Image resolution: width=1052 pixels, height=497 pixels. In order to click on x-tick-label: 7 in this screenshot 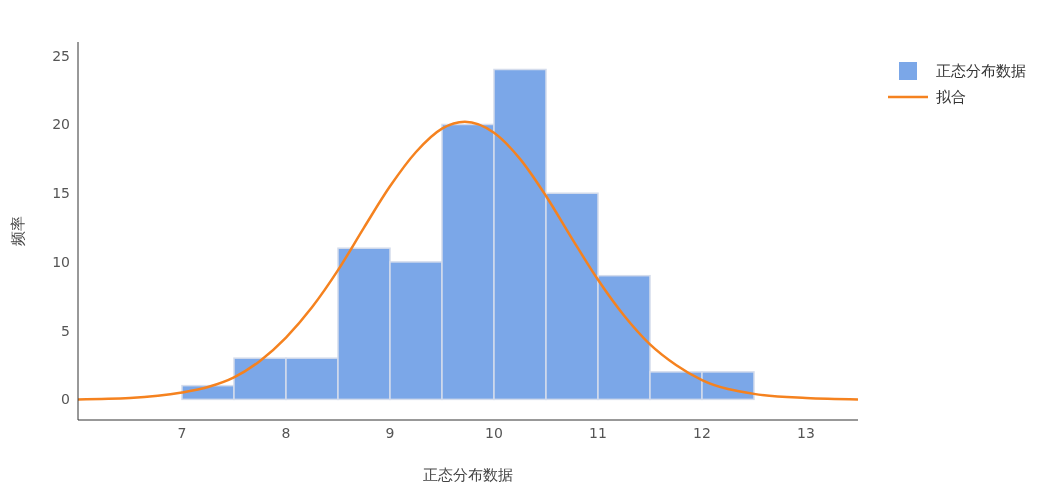, I will do `click(182, 432)`.